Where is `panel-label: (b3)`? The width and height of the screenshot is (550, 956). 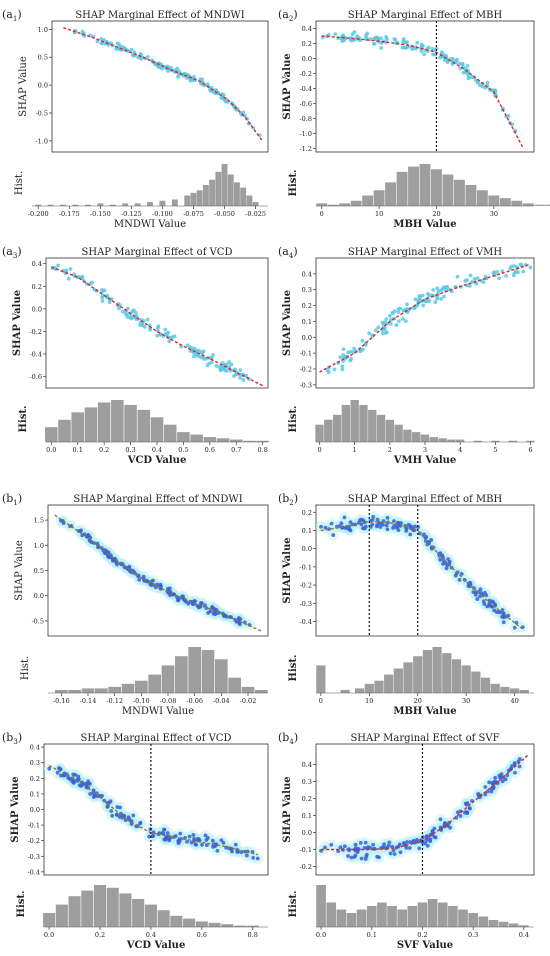 panel-label: (b3) is located at coordinates (12, 738).